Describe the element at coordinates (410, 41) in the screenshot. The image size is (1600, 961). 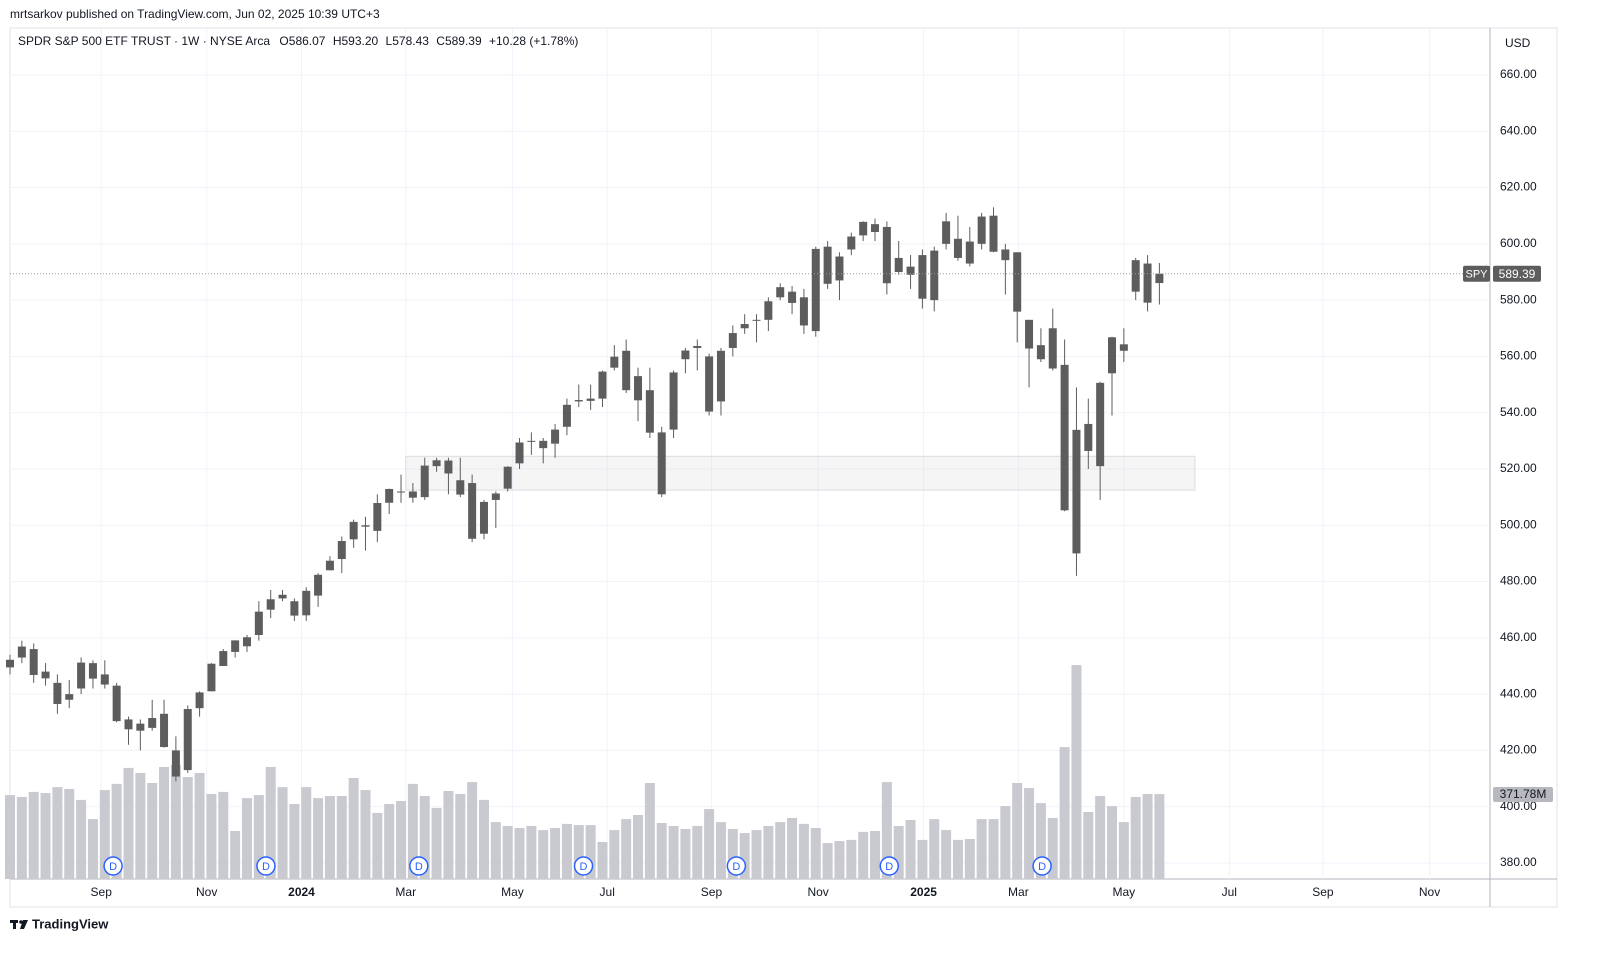
I see `legend-l-value: 578.43` at that location.